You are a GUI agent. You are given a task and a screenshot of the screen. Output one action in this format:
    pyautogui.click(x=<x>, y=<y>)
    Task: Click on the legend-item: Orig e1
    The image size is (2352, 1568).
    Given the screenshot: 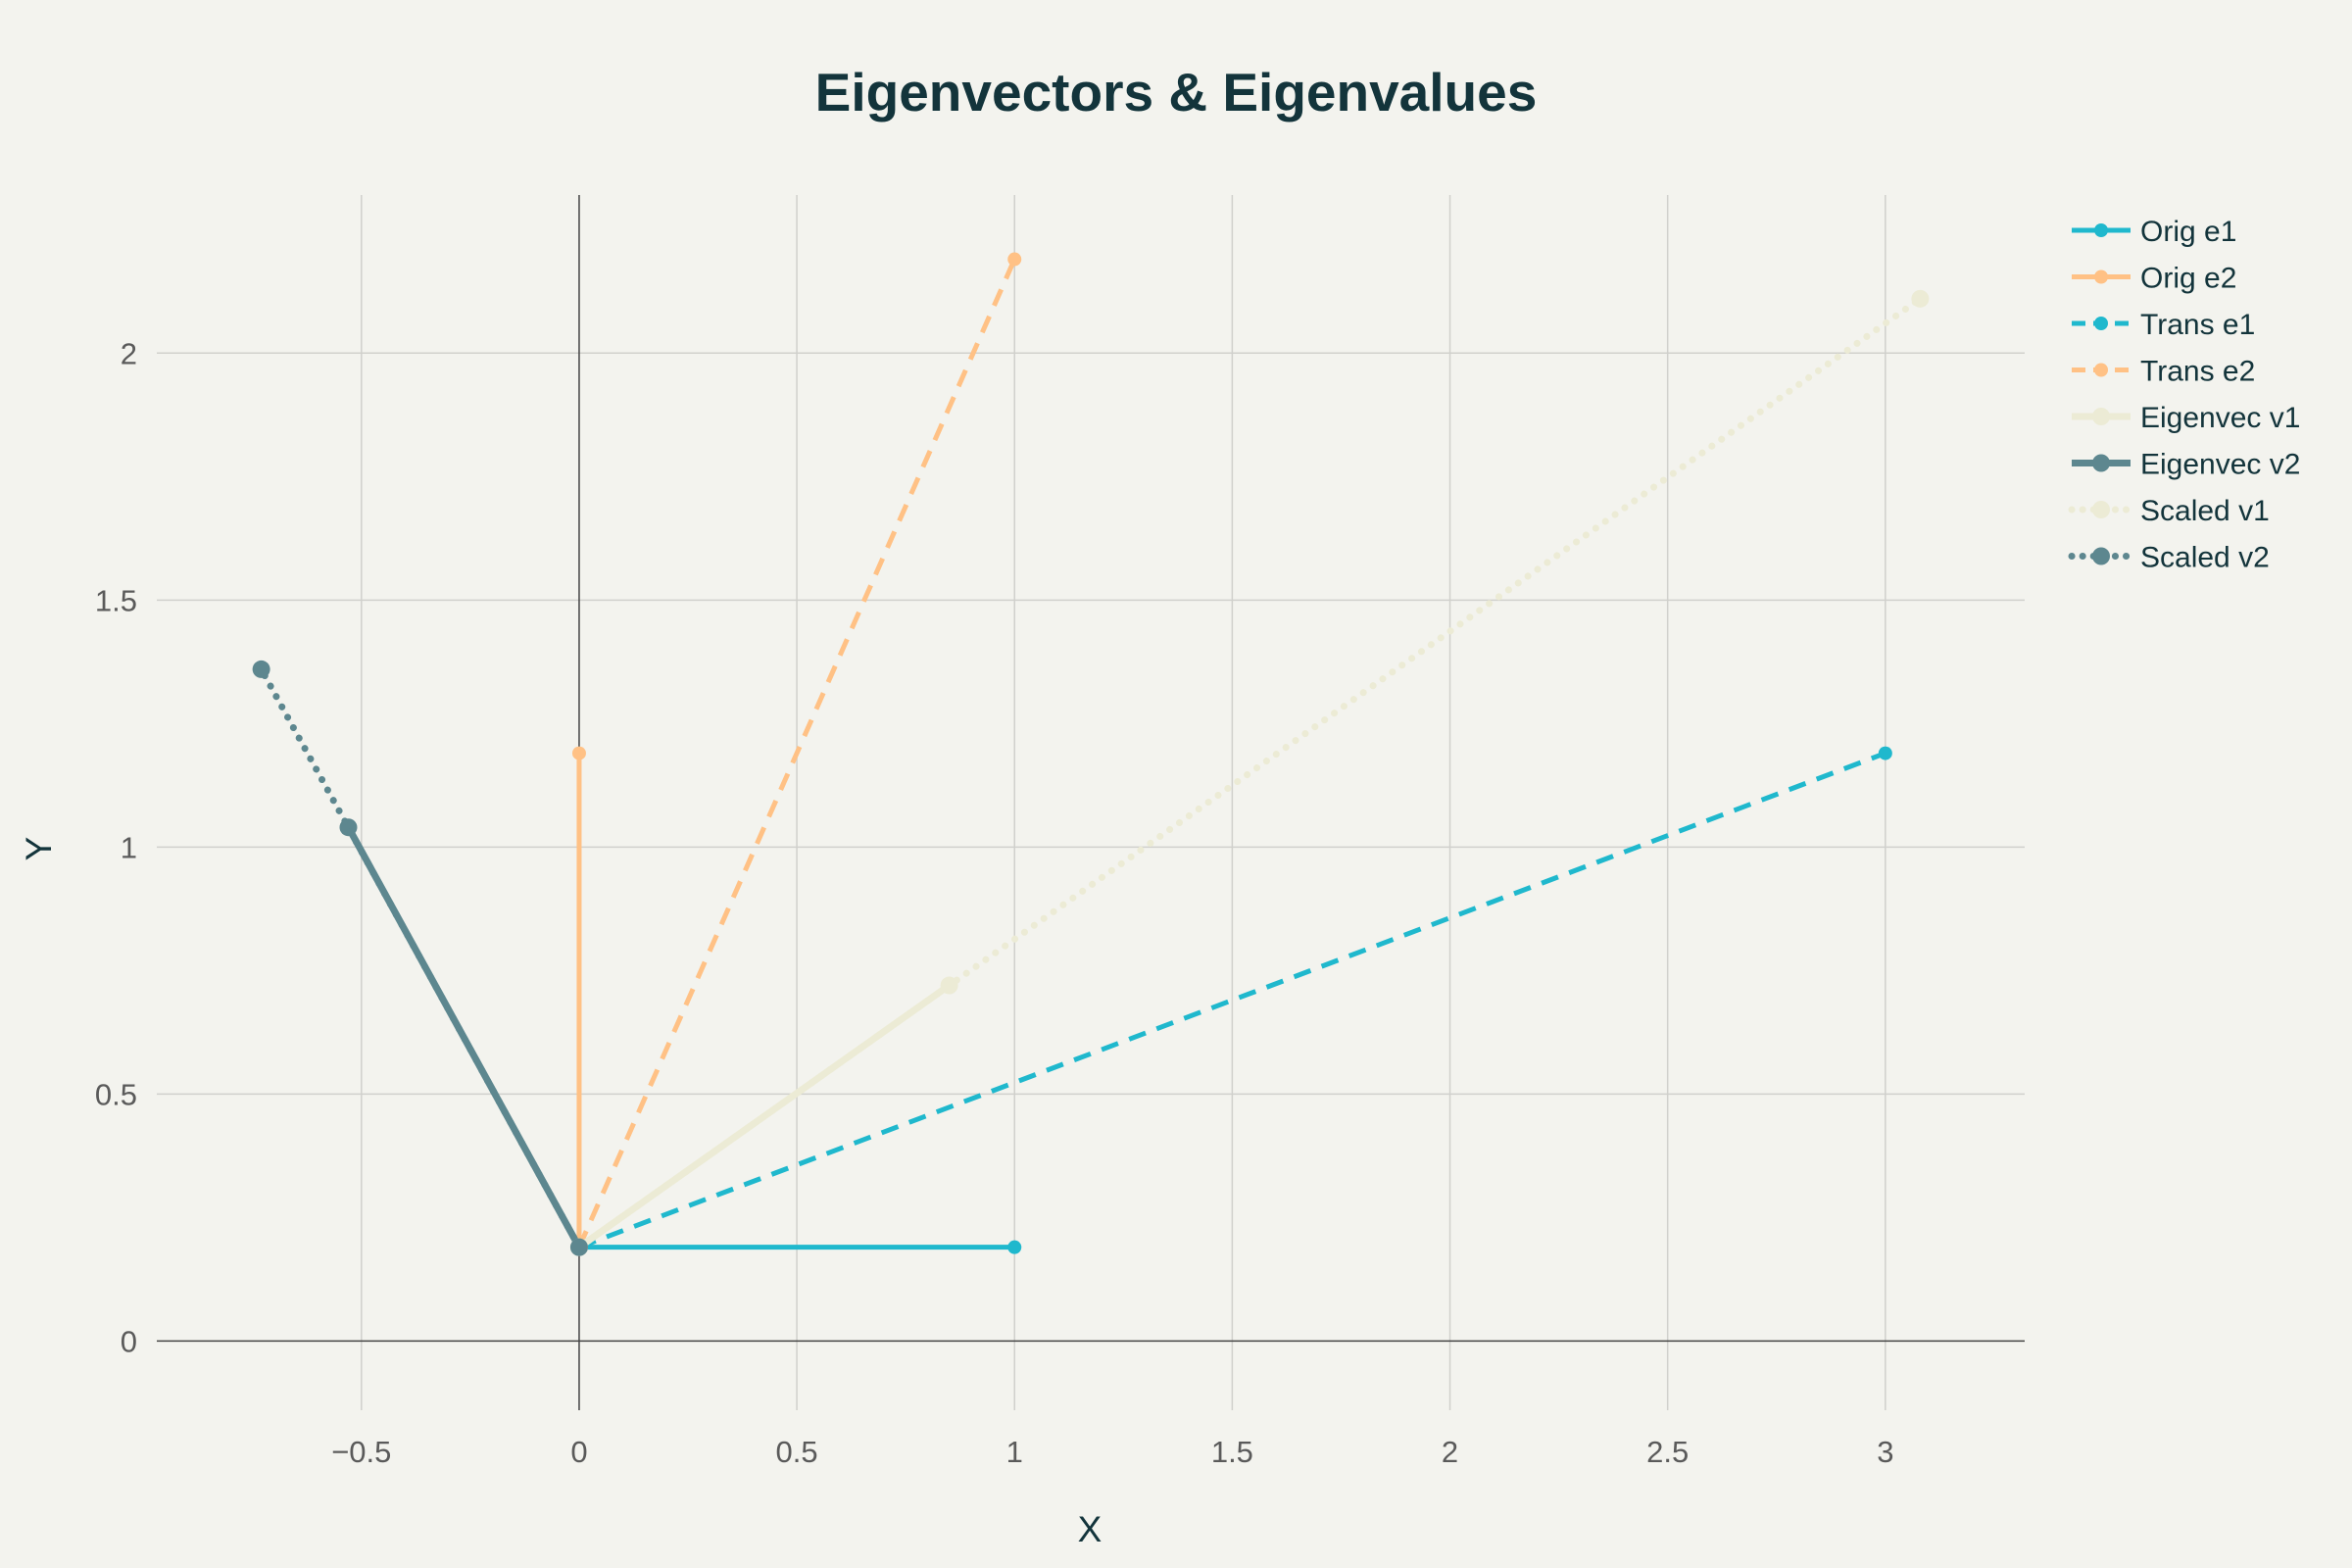 What is the action you would take?
    pyautogui.click(x=2154, y=232)
    